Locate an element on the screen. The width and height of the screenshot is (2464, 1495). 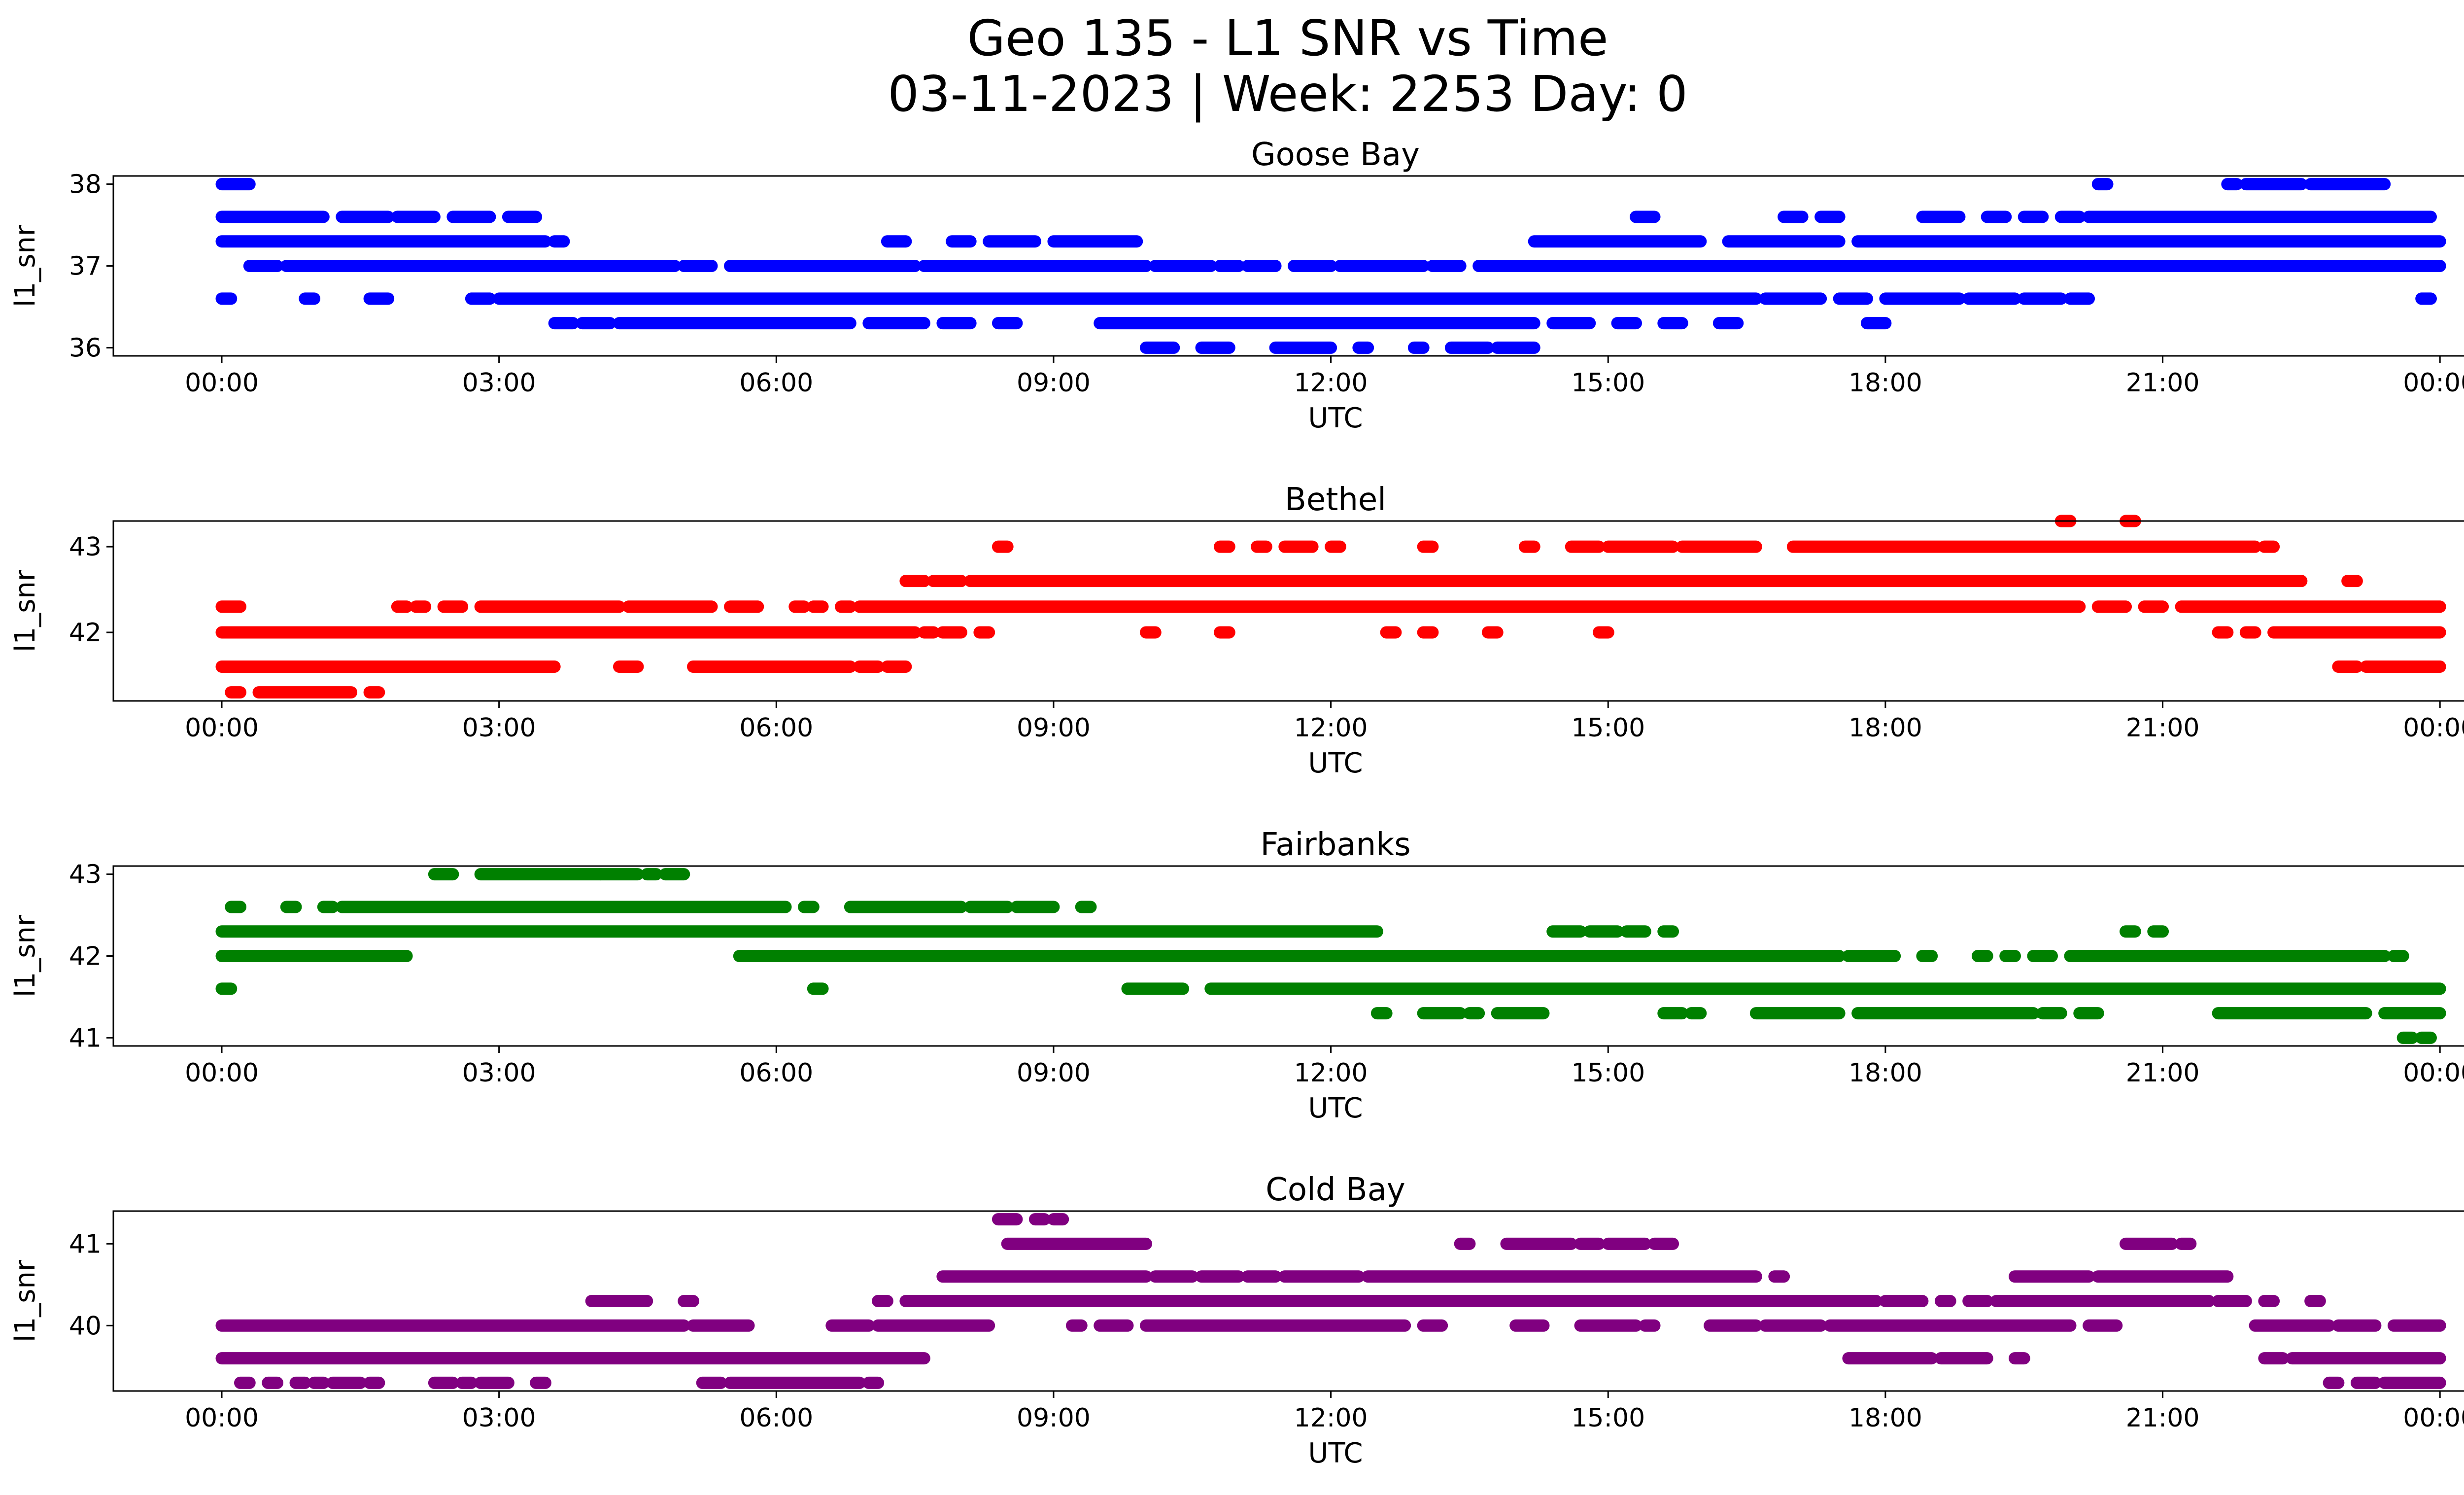
figure-subtitle: 03-11-2023 | Week: 2253 Day: 0 is located at coordinates (1287, 94).